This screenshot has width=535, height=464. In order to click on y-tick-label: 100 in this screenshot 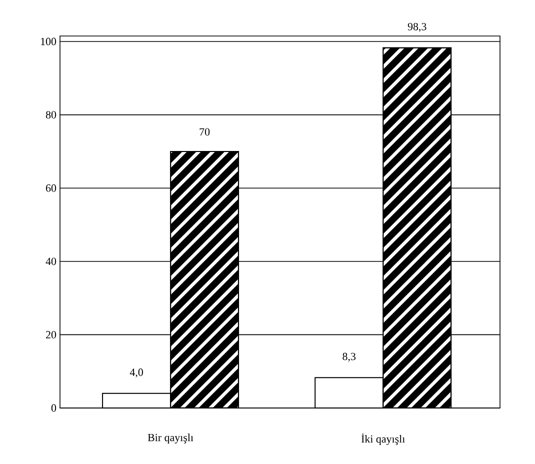, I will do `click(48, 42)`.